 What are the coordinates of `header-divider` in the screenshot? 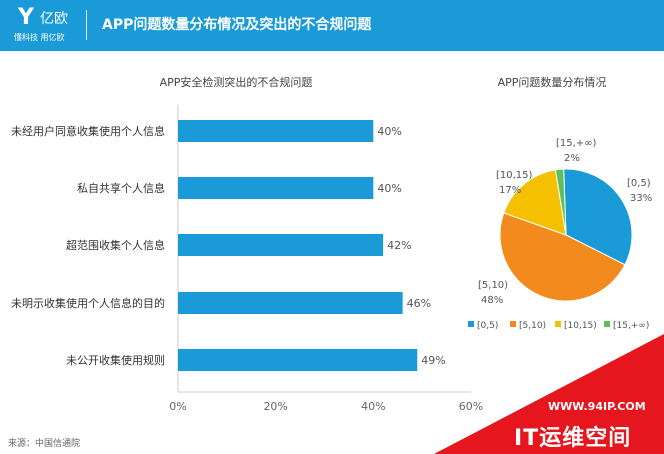 It's located at (86, 25).